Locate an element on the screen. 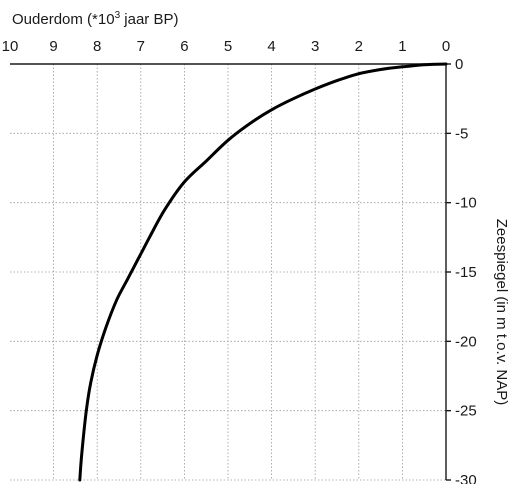 The width and height of the screenshot is (510, 484). x-tick-label: 9 is located at coordinates (53, 46).